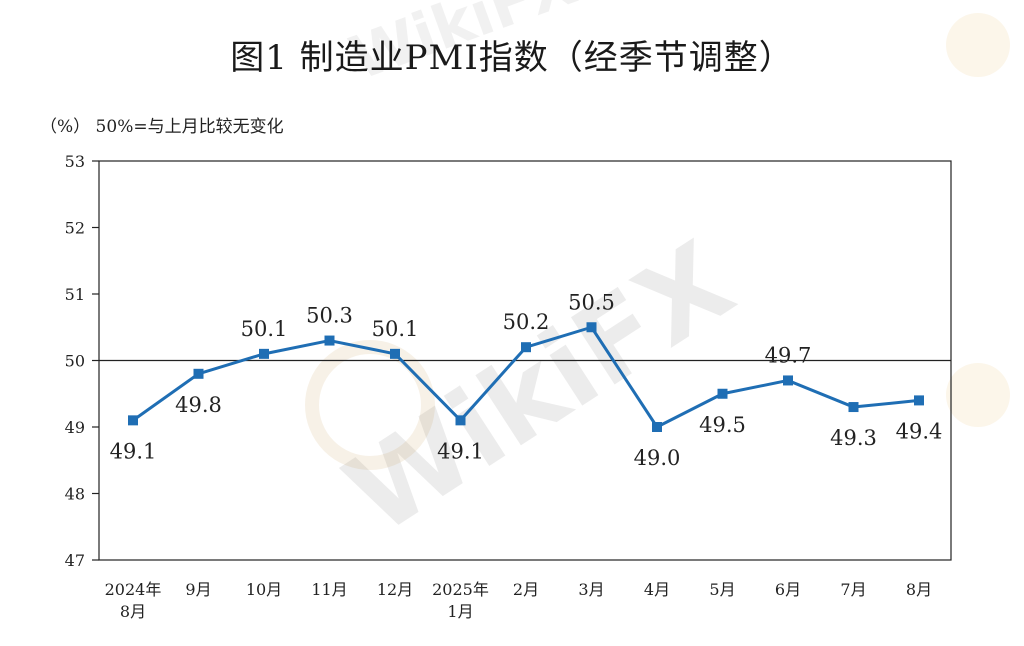 The height and width of the screenshot is (646, 1024). Describe the element at coordinates (526, 589) in the screenshot. I see `x-tick-label: 2月` at that location.